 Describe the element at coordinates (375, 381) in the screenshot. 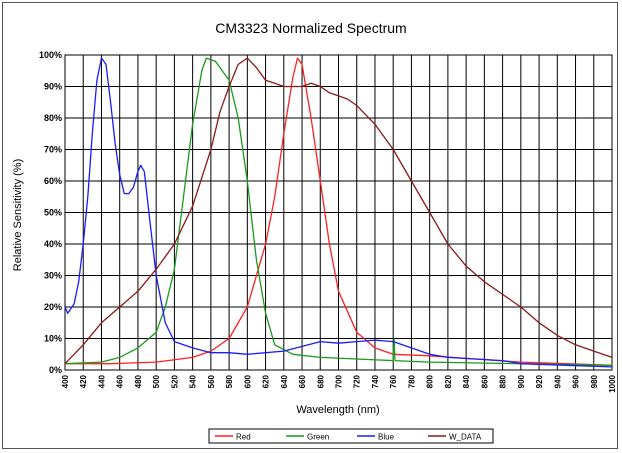

I see `x-tick-label: 740` at that location.